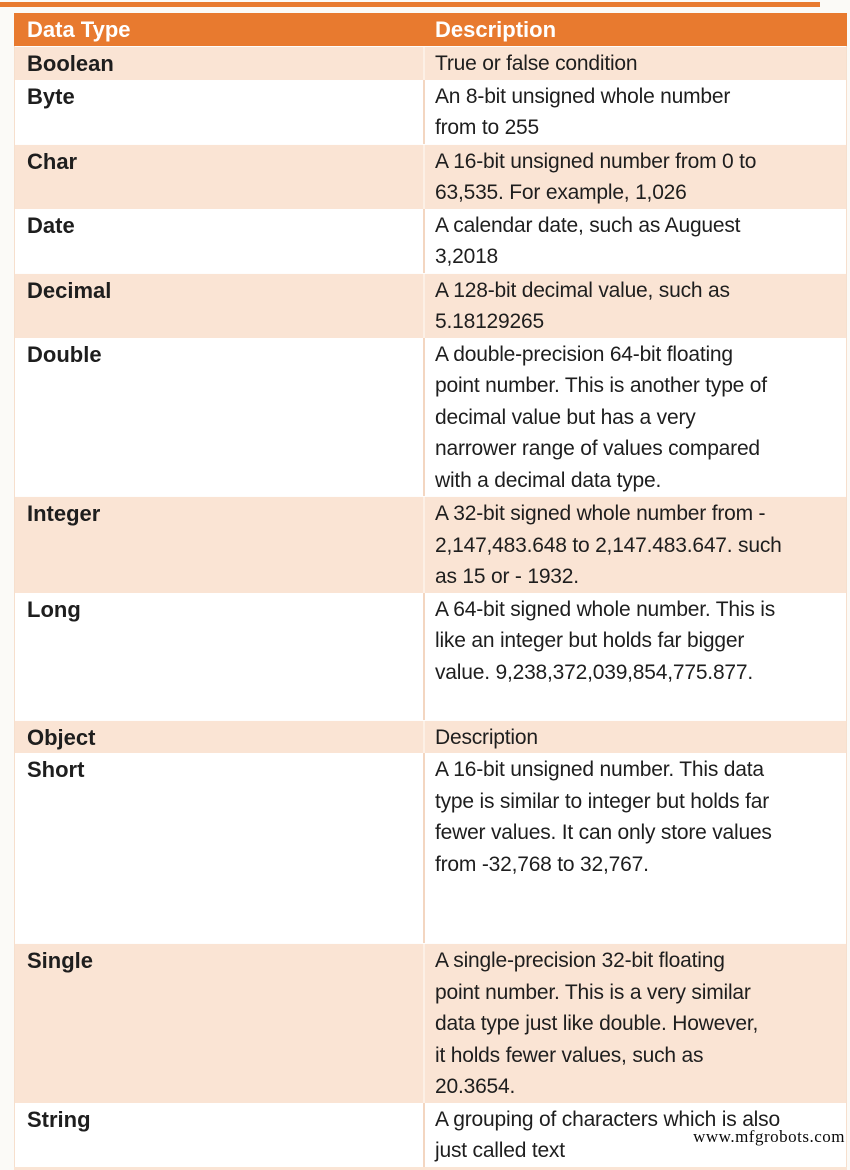 This screenshot has height=1170, width=850. What do you see at coordinates (59, 1119) in the screenshot?
I see `data-type-cell: String` at bounding box center [59, 1119].